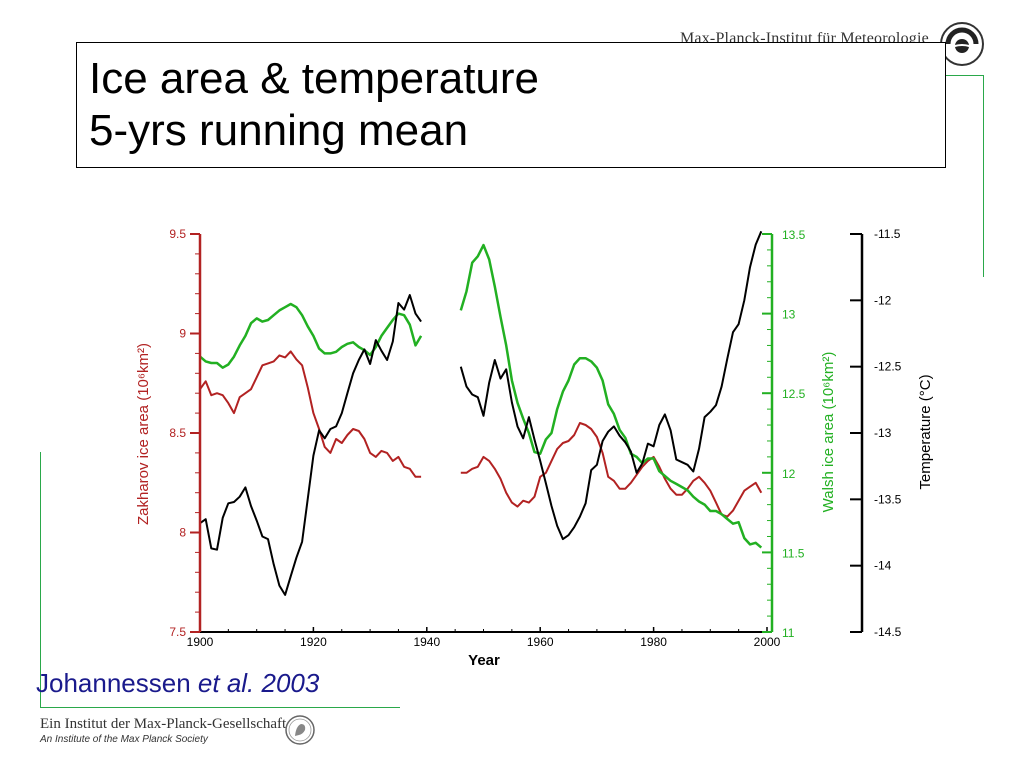  I want to click on zakharov-tick-label: 8.5, so click(177, 433).